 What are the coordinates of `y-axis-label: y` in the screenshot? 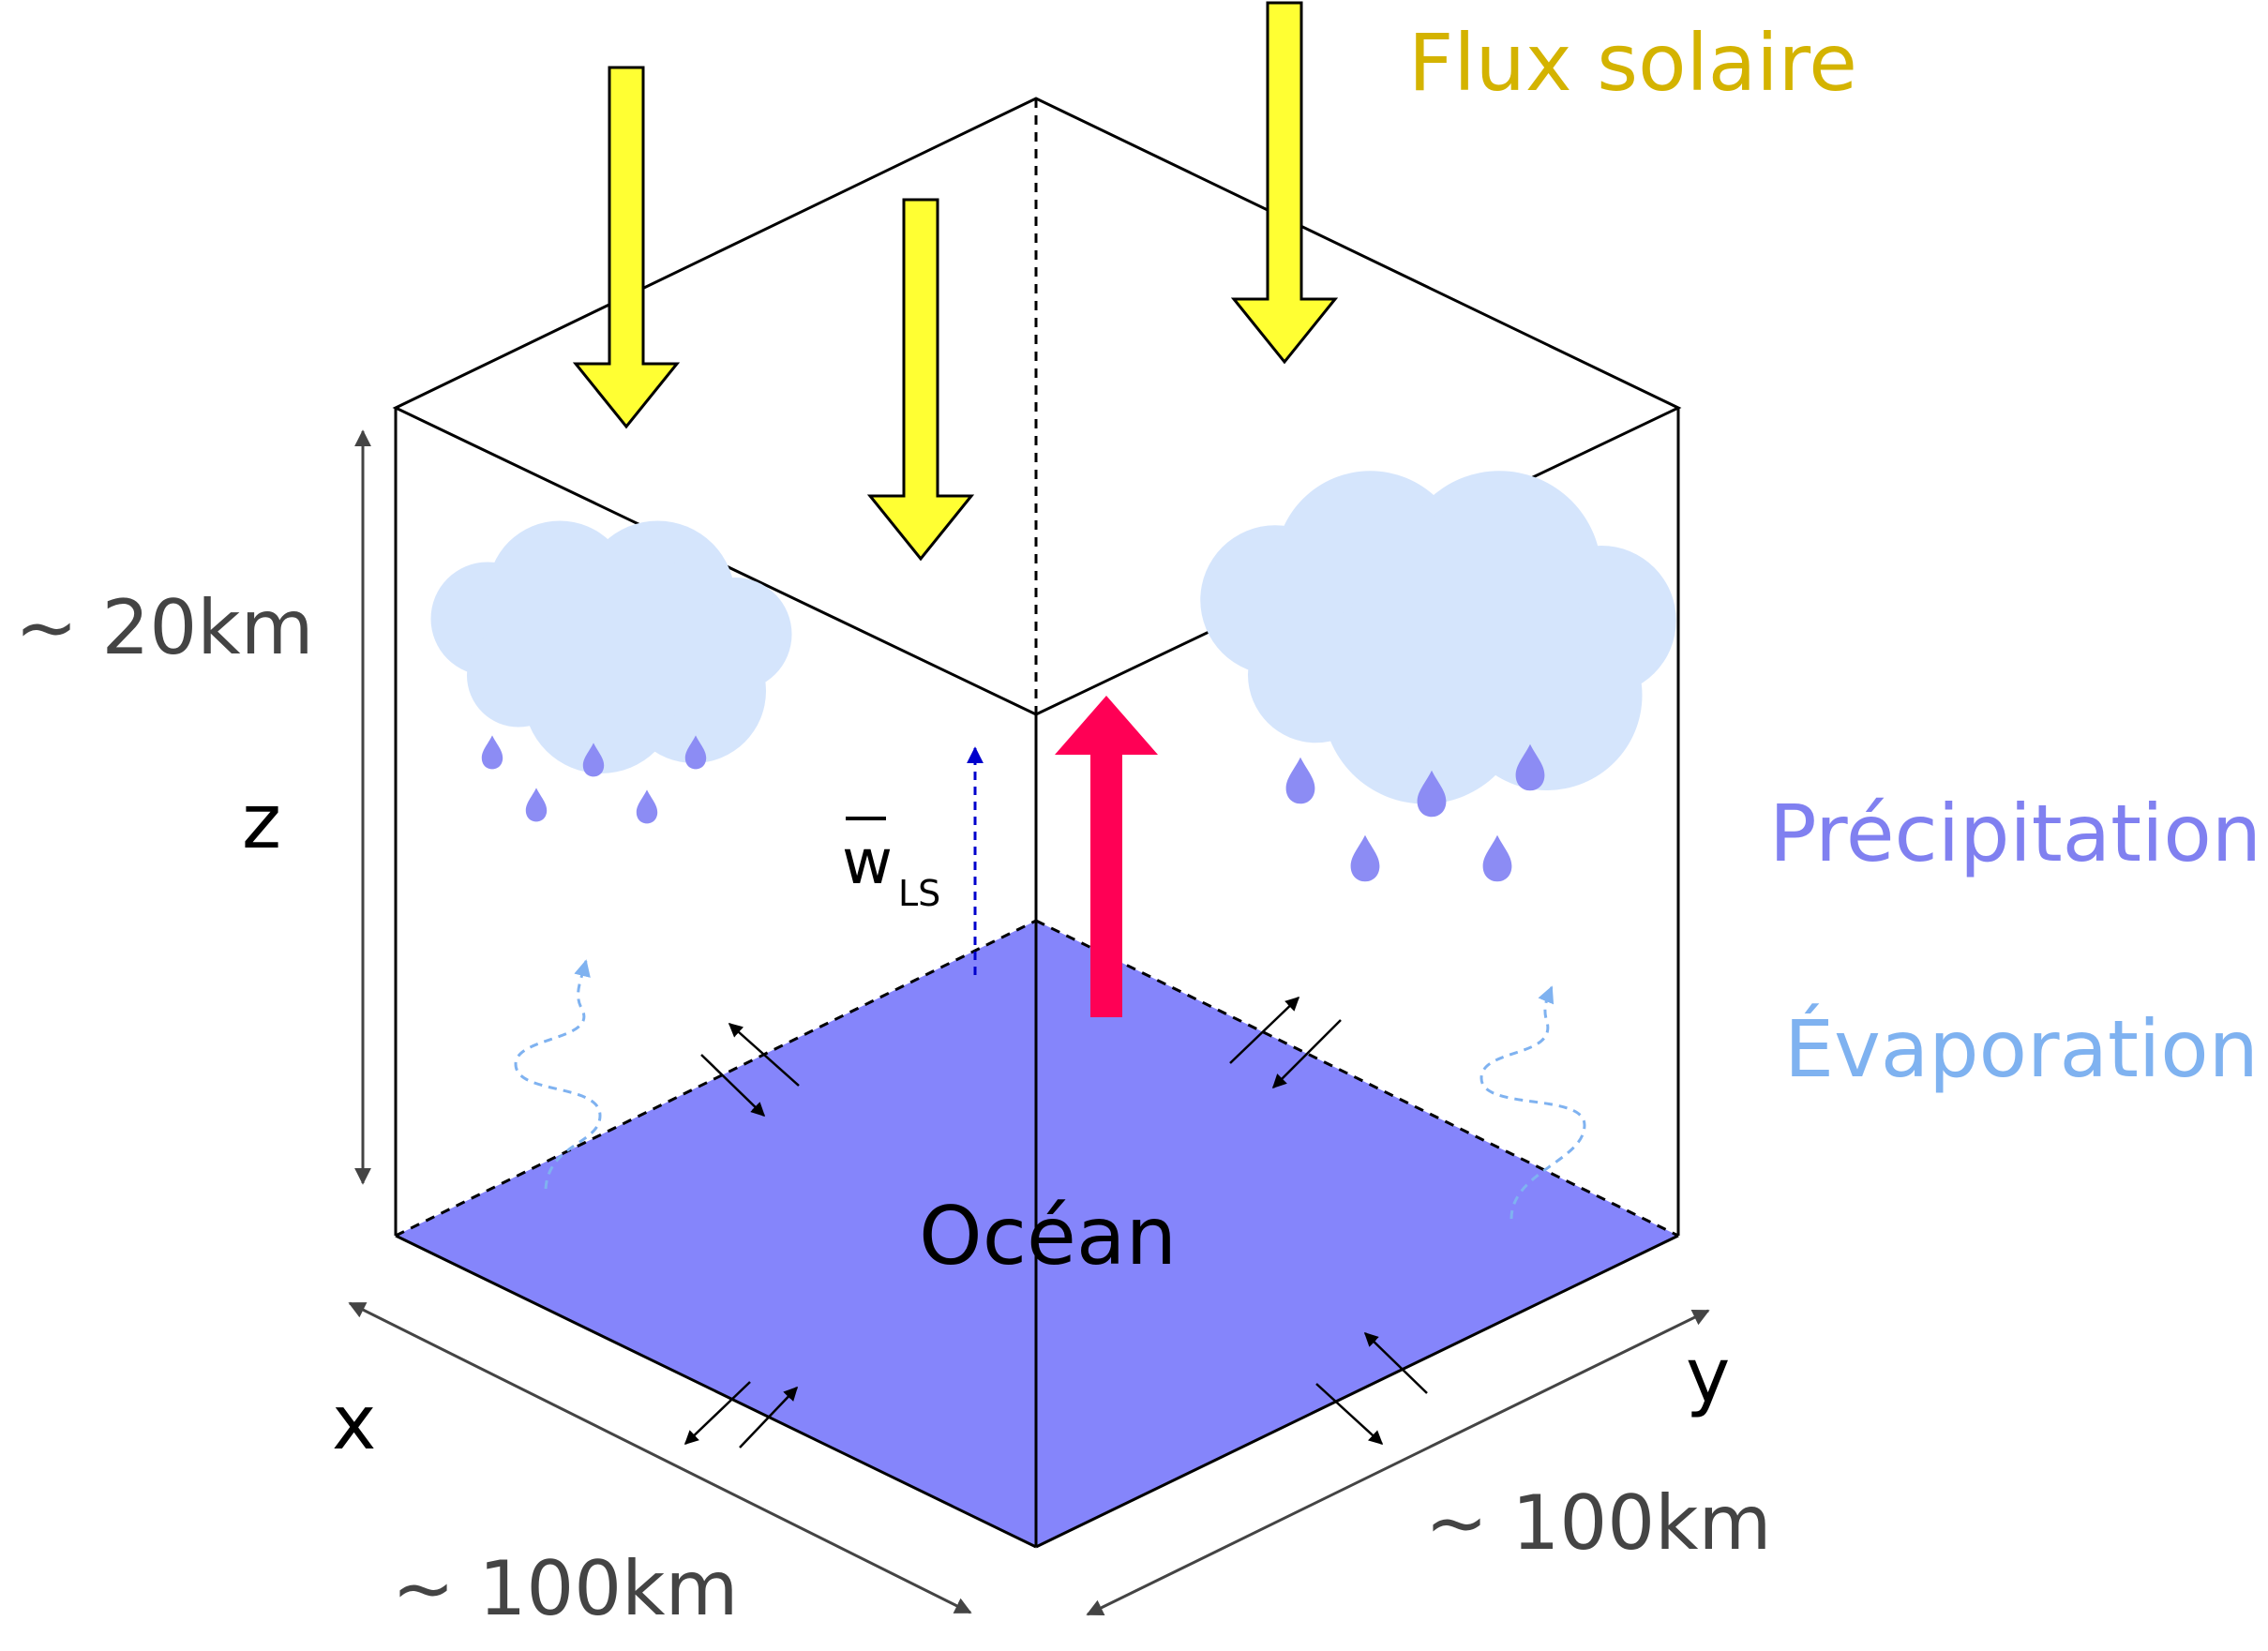 It's located at (1708, 1375).